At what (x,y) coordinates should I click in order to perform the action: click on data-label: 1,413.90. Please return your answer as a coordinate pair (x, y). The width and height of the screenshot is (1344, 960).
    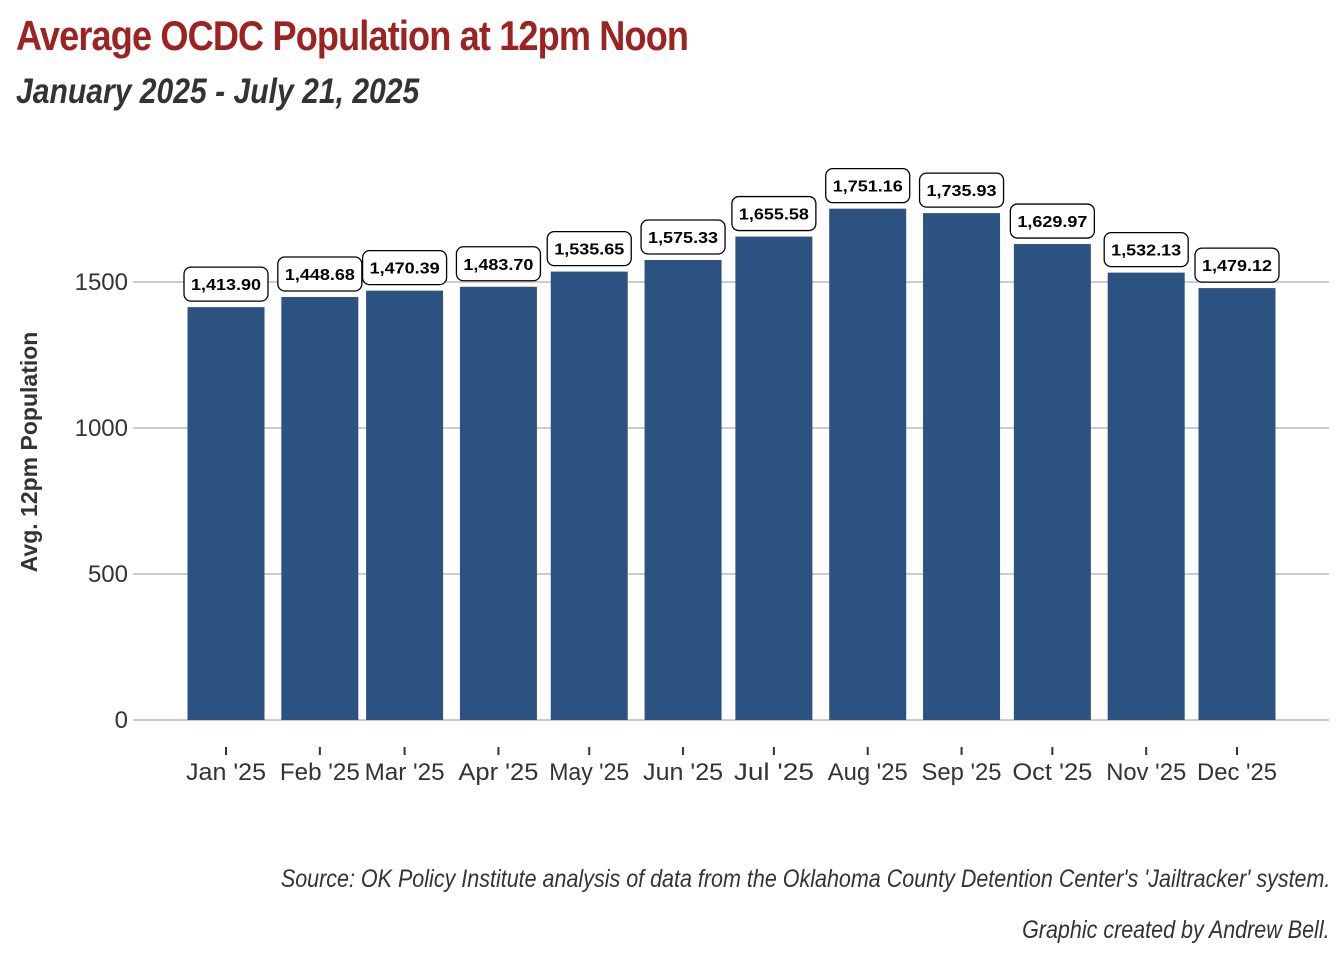
    Looking at the image, I should click on (226, 285).